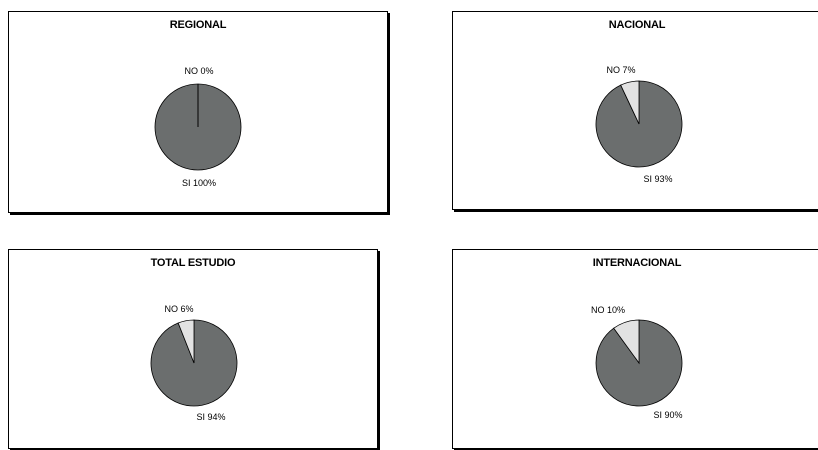 This screenshot has width=818, height=450. Describe the element at coordinates (620, 70) in the screenshot. I see `pie-label-no: NO 7%` at that location.